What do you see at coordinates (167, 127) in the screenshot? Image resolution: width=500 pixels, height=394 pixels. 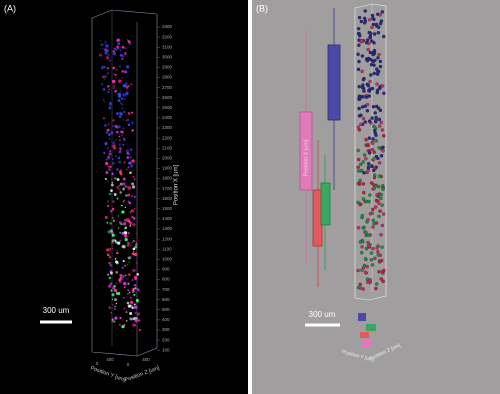 I see `tick-label: 2300` at bounding box center [167, 127].